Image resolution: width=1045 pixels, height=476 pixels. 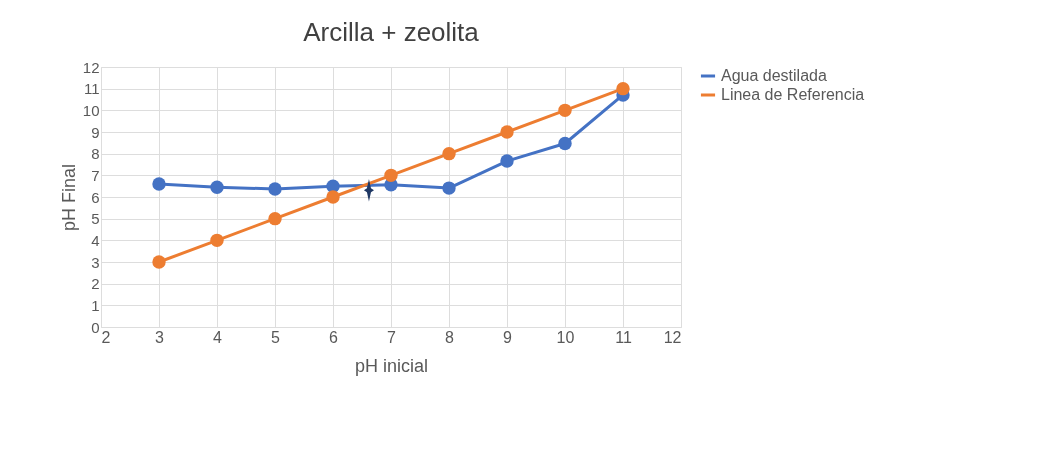 I want to click on legend-label: Agua destilada, so click(x=774, y=75).